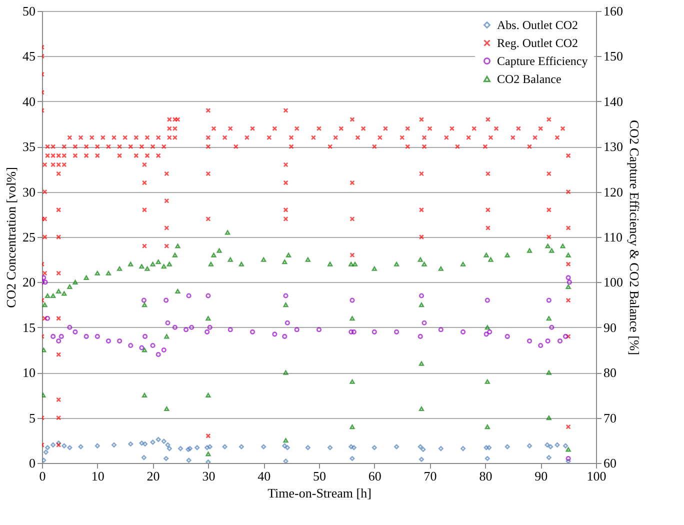  I want to click on y2-tick-label: 80, so click(610, 372).